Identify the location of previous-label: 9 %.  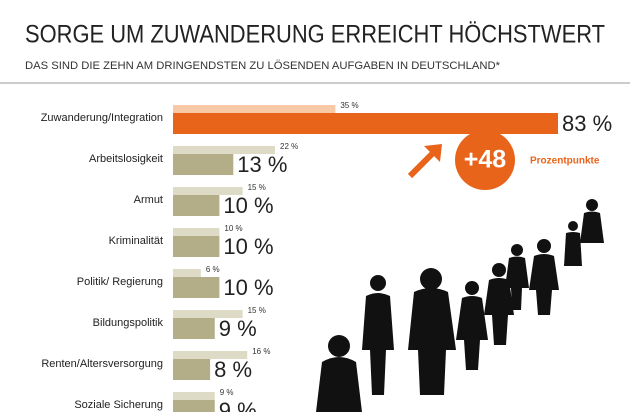
(227, 392).